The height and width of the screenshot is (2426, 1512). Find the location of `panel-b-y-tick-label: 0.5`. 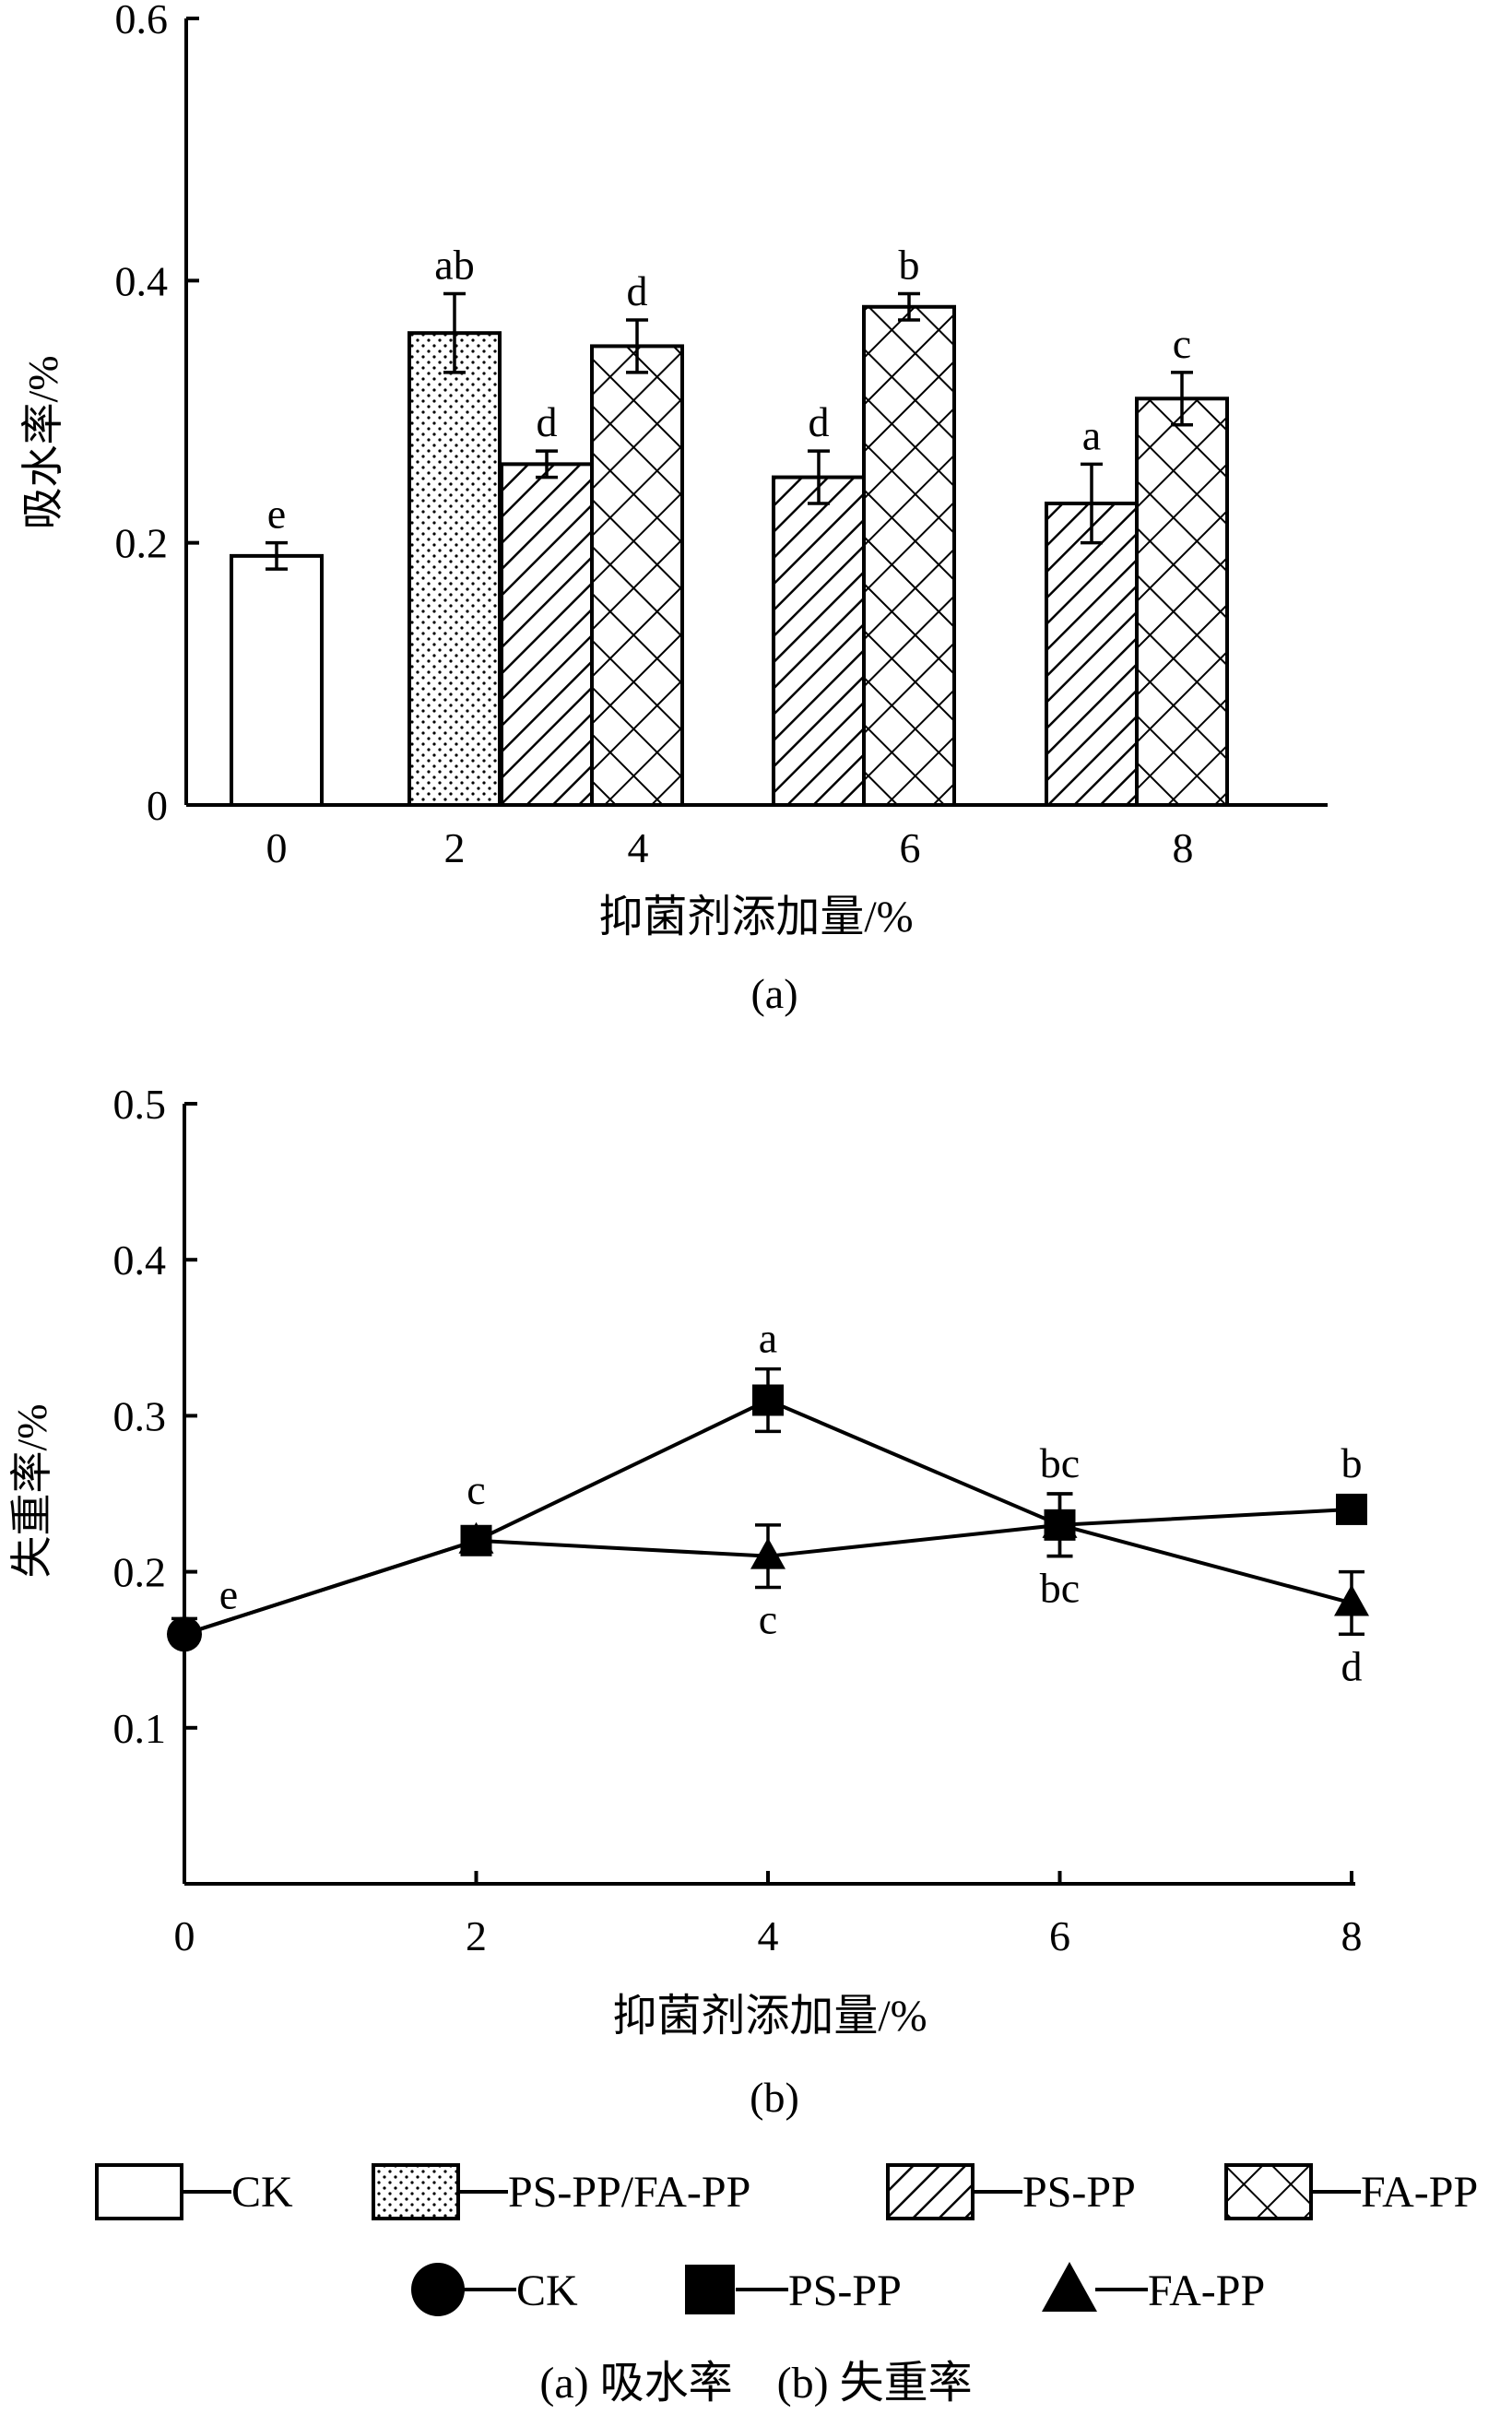

panel-b-y-tick-label: 0.5 is located at coordinates (140, 1104).